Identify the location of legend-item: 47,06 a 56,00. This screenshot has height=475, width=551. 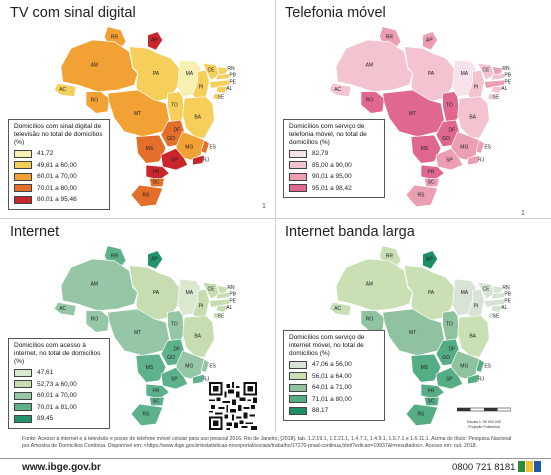
(334, 365).